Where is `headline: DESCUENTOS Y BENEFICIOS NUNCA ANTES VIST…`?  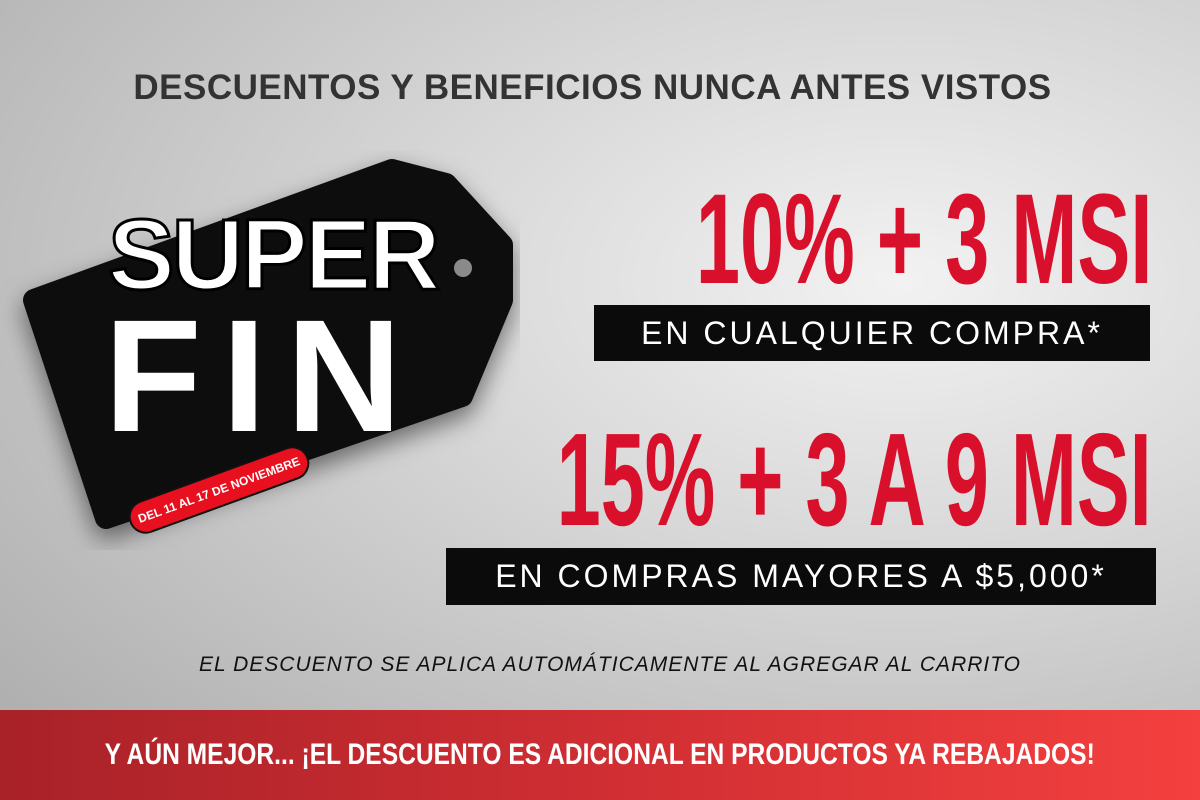
headline: DESCUENTOS Y BENEFICIOS NUNCA ANTES VIST… is located at coordinates (592, 87).